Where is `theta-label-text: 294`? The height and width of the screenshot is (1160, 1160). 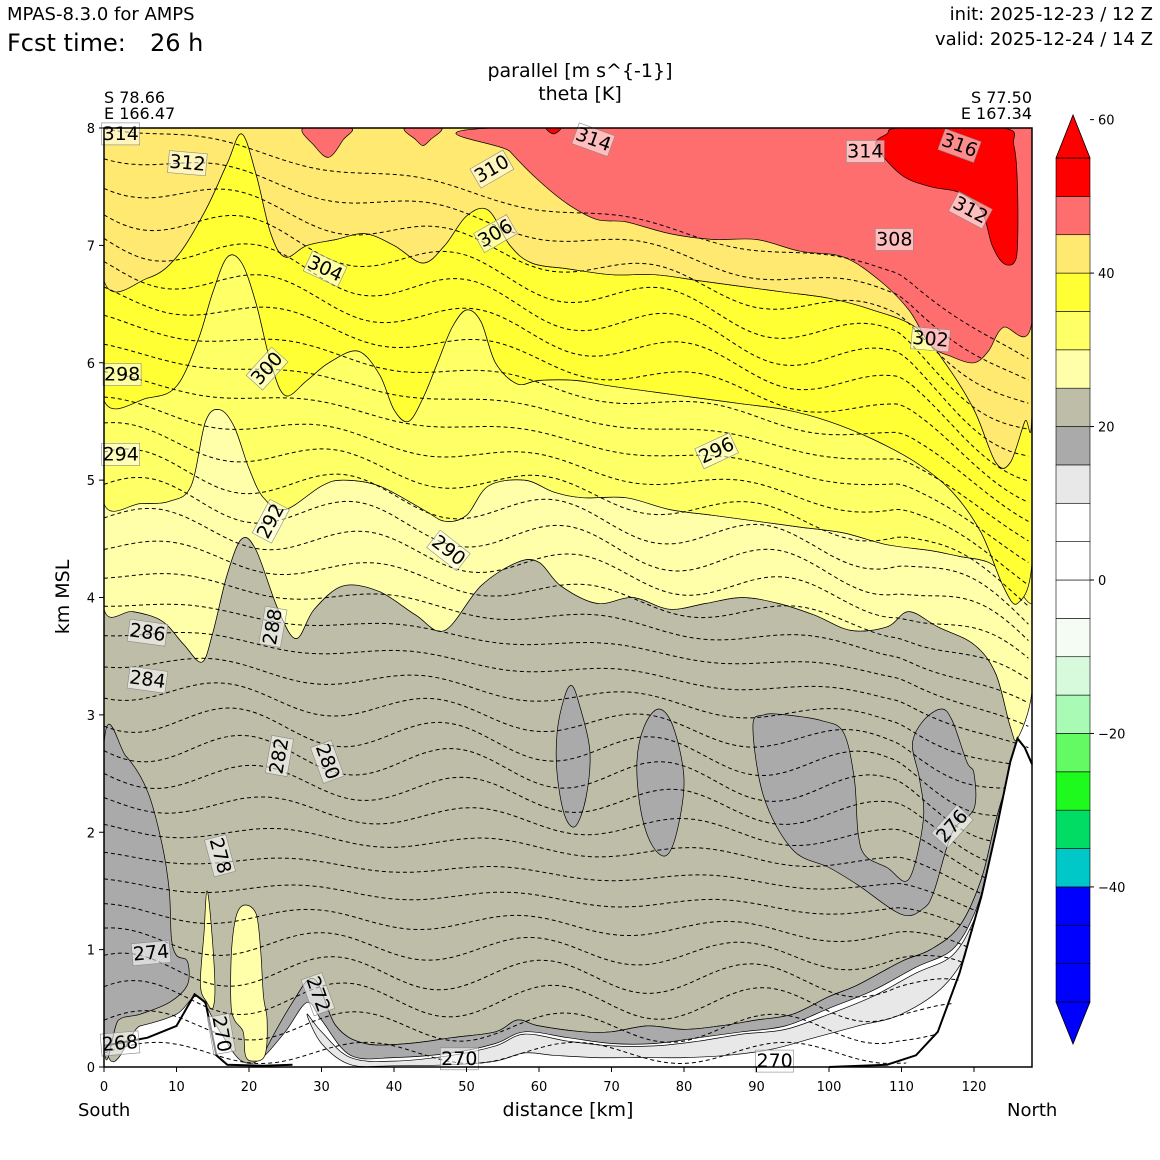
theta-label-text: 294 is located at coordinates (121, 454).